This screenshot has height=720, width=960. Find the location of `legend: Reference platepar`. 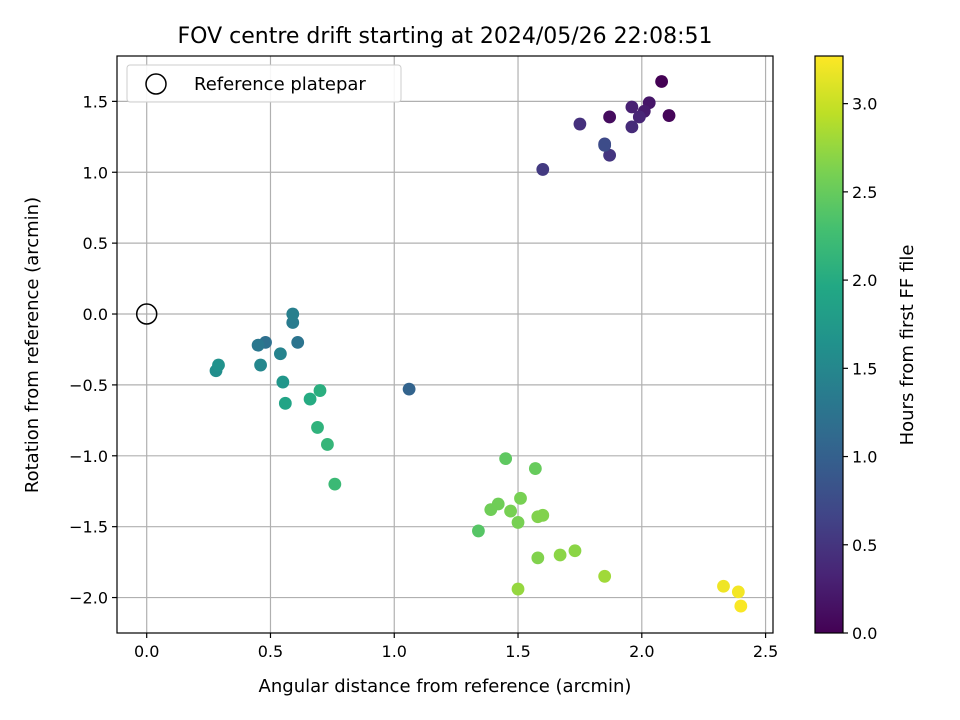

legend: Reference platepar is located at coordinates (264, 83).